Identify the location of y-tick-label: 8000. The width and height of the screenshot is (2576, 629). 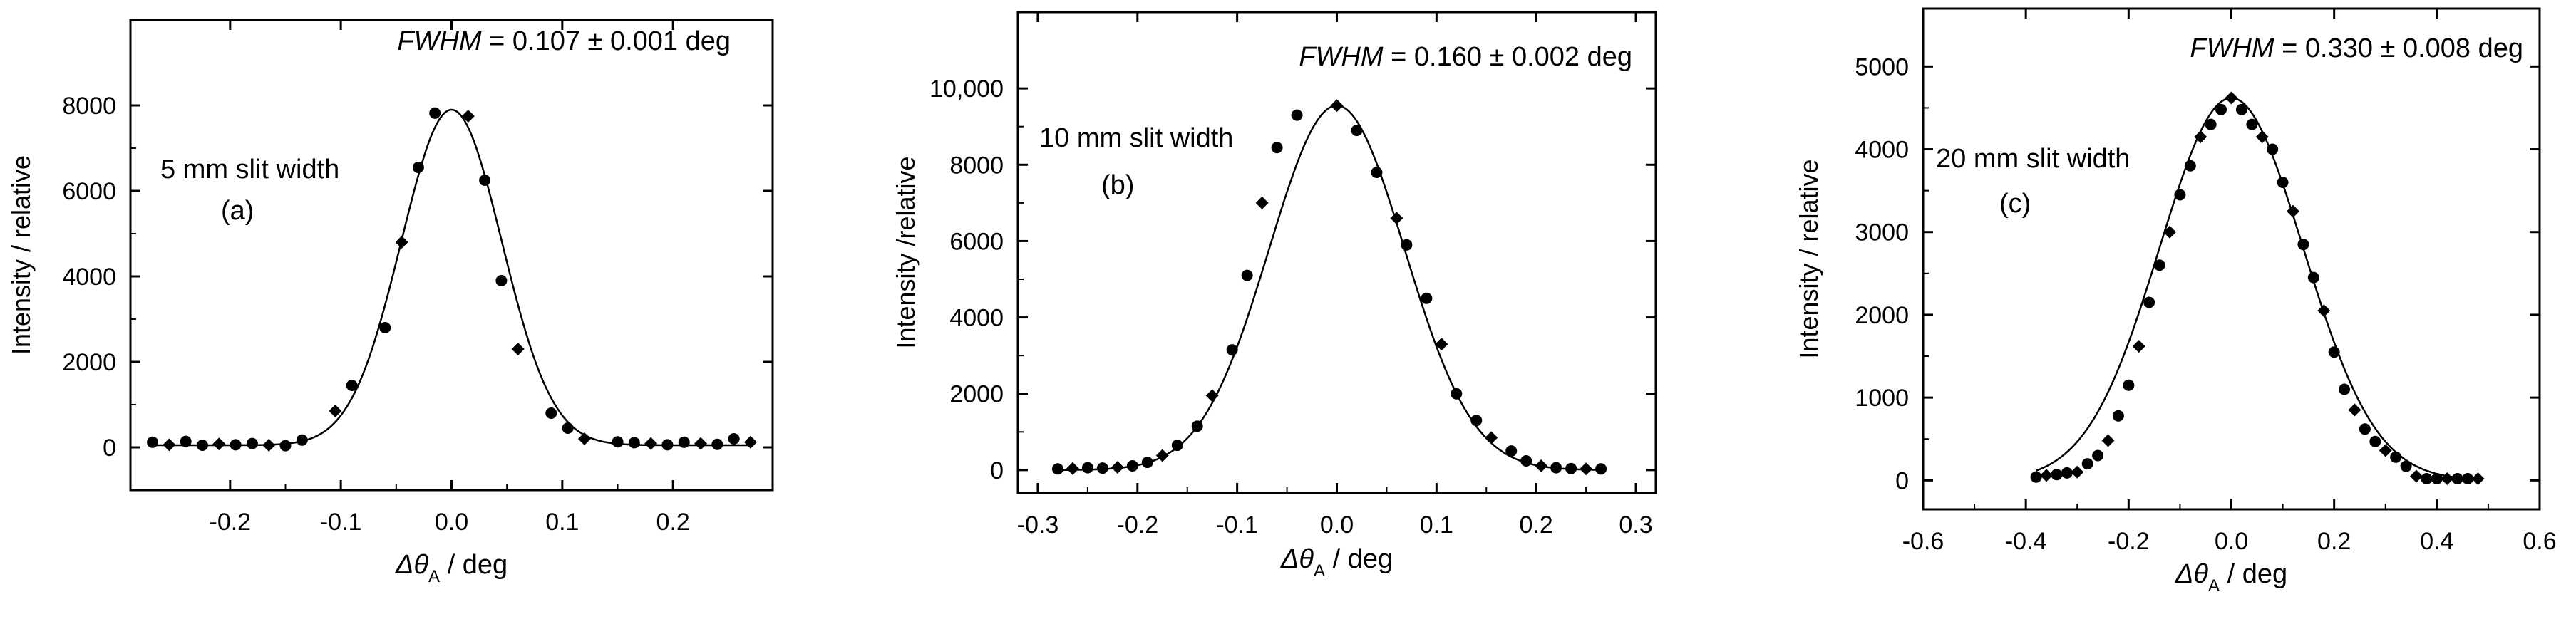
(976, 165).